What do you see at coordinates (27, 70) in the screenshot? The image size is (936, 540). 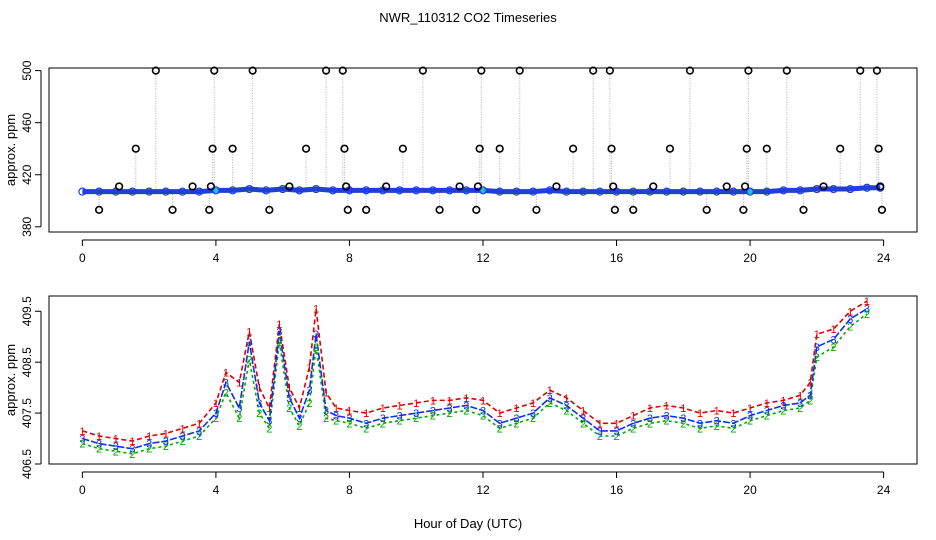 I see `y-tick-label: 500` at bounding box center [27, 70].